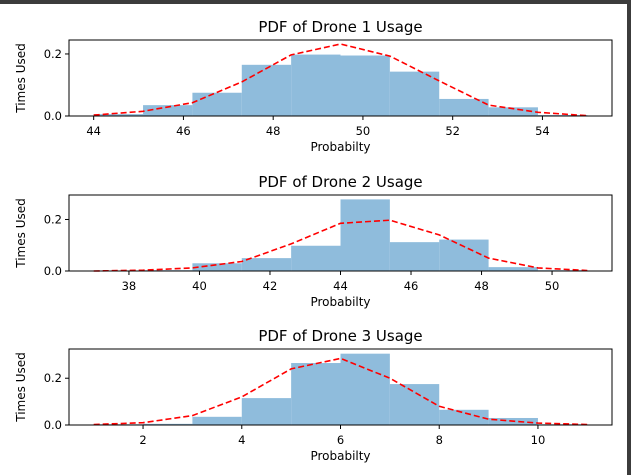 The width and height of the screenshot is (631, 475). Describe the element at coordinates (199, 286) in the screenshot. I see `x-tick-label: 40` at that location.